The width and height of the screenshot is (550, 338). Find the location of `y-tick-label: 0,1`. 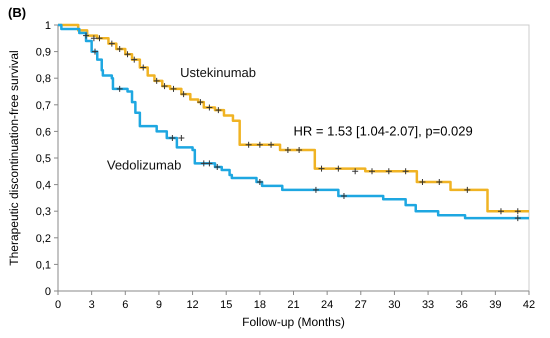

y-tick-label: 0,1 is located at coordinates (43, 265).